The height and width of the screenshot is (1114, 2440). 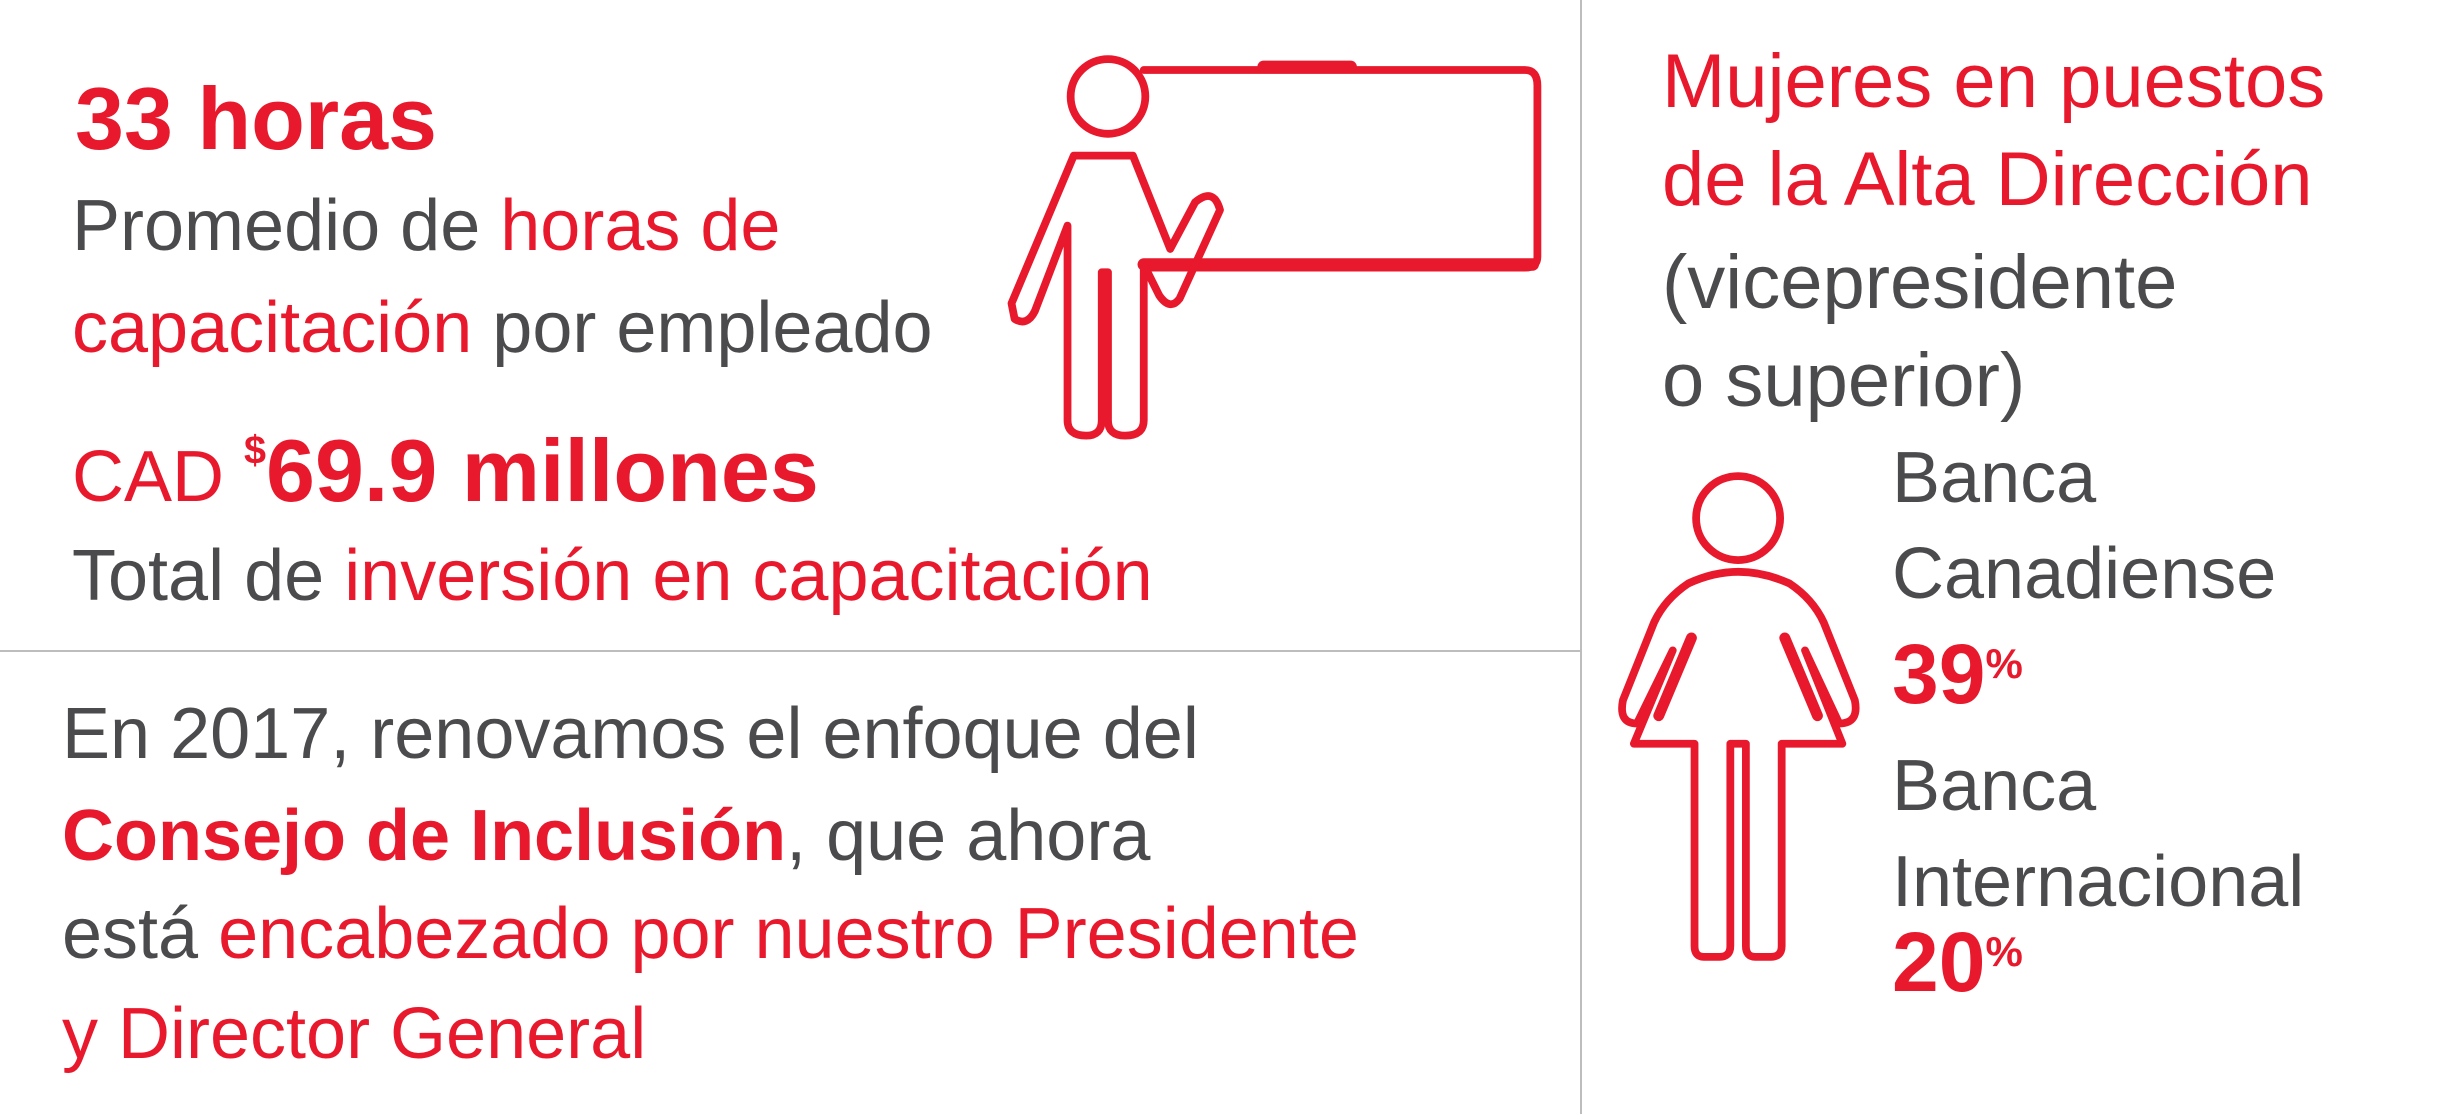 I want to click on women-title-line2: de la Alta Dirección, so click(x=1987, y=179).